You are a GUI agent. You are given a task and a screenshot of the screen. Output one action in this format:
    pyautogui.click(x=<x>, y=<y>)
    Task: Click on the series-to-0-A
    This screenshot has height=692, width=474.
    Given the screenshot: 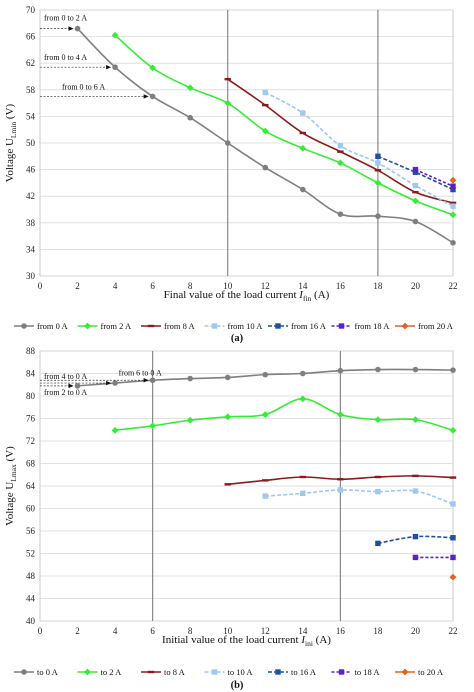 What is the action you would take?
    pyautogui.click(x=265, y=377)
    